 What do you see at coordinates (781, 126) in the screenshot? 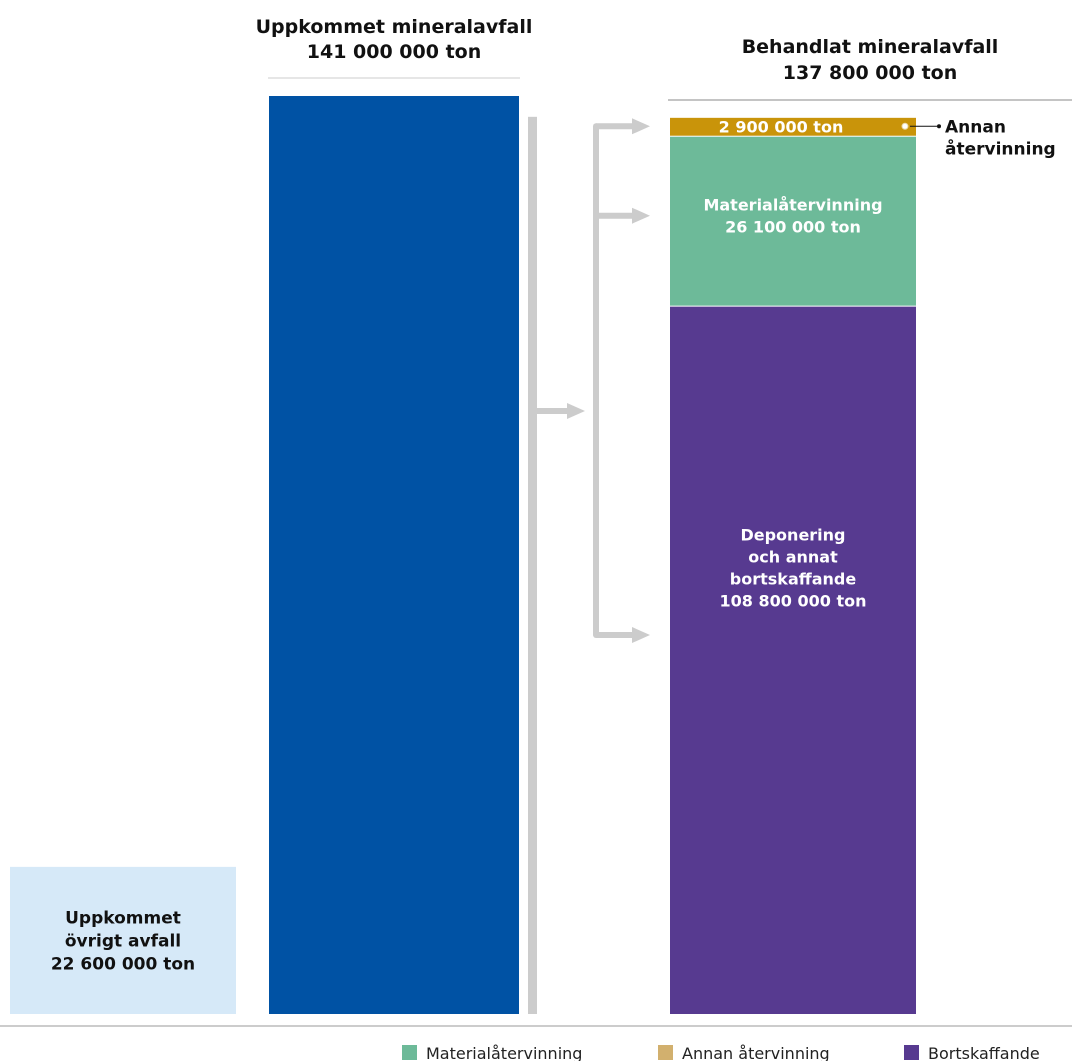
I see `segment-value-label: 2 900 000 ton` at bounding box center [781, 126].